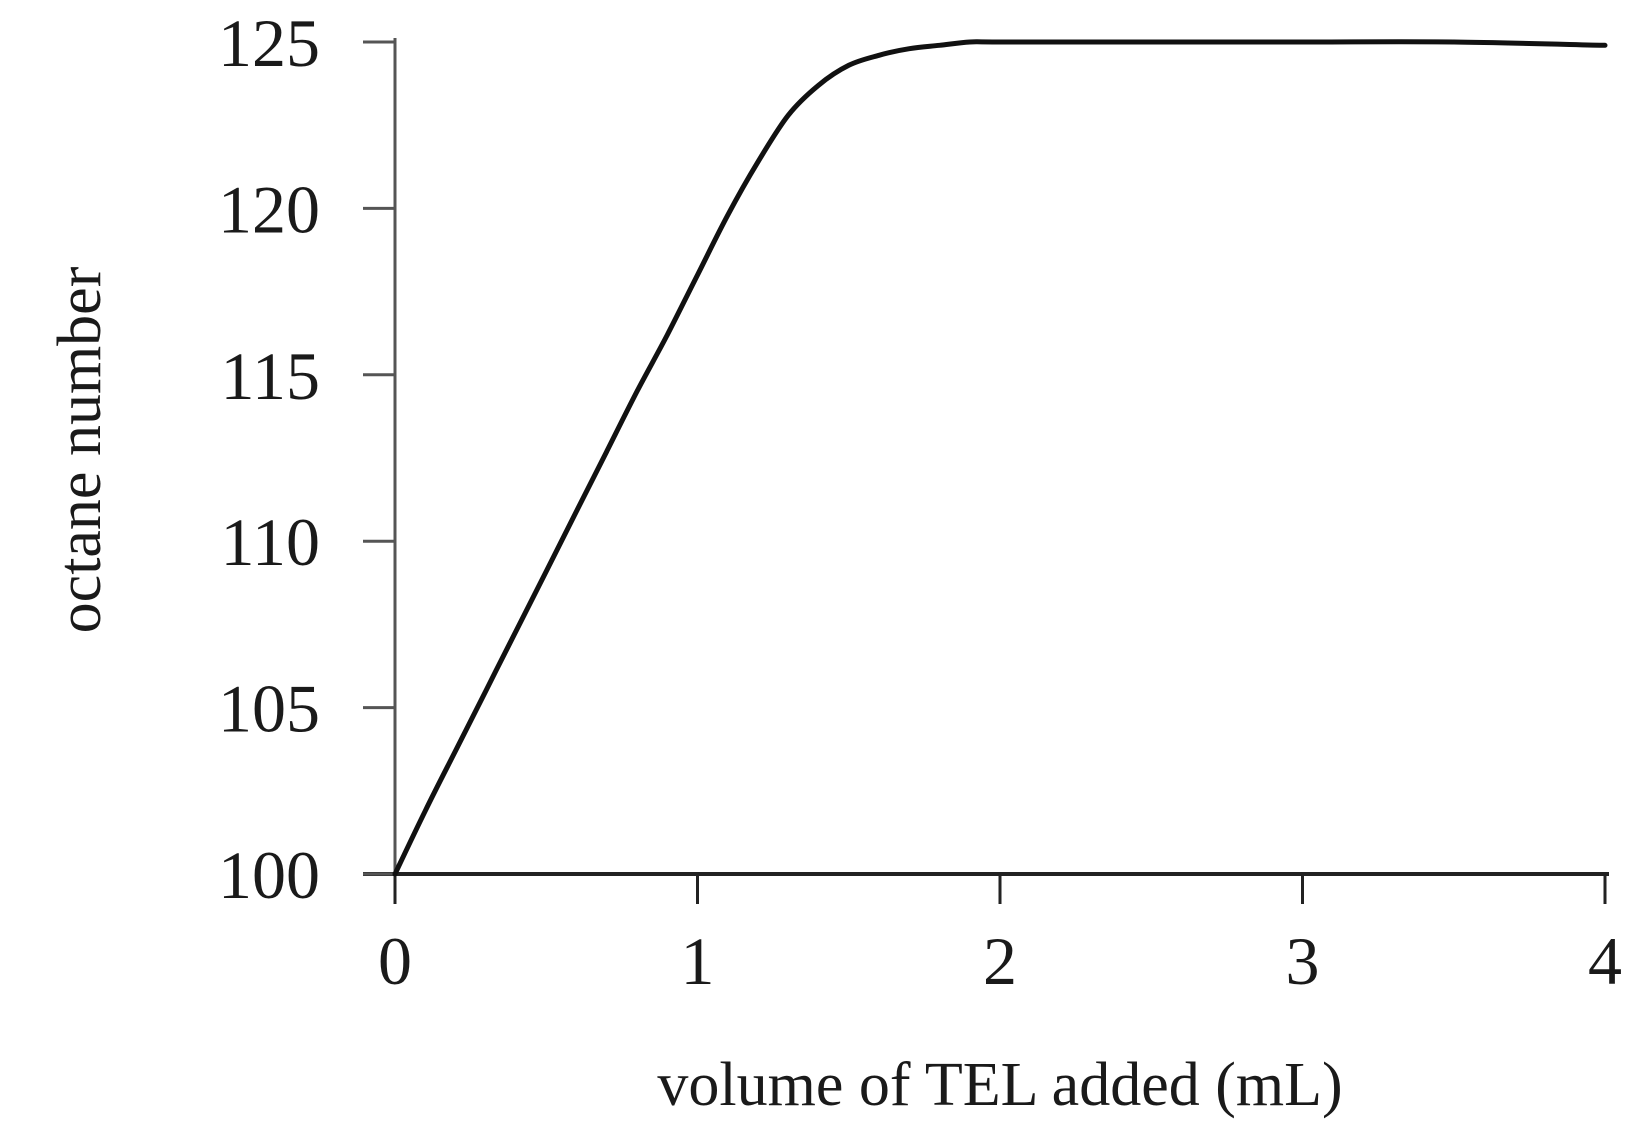 This screenshot has width=1634, height=1148. What do you see at coordinates (269, 43) in the screenshot?
I see `y-tick-label: 125` at bounding box center [269, 43].